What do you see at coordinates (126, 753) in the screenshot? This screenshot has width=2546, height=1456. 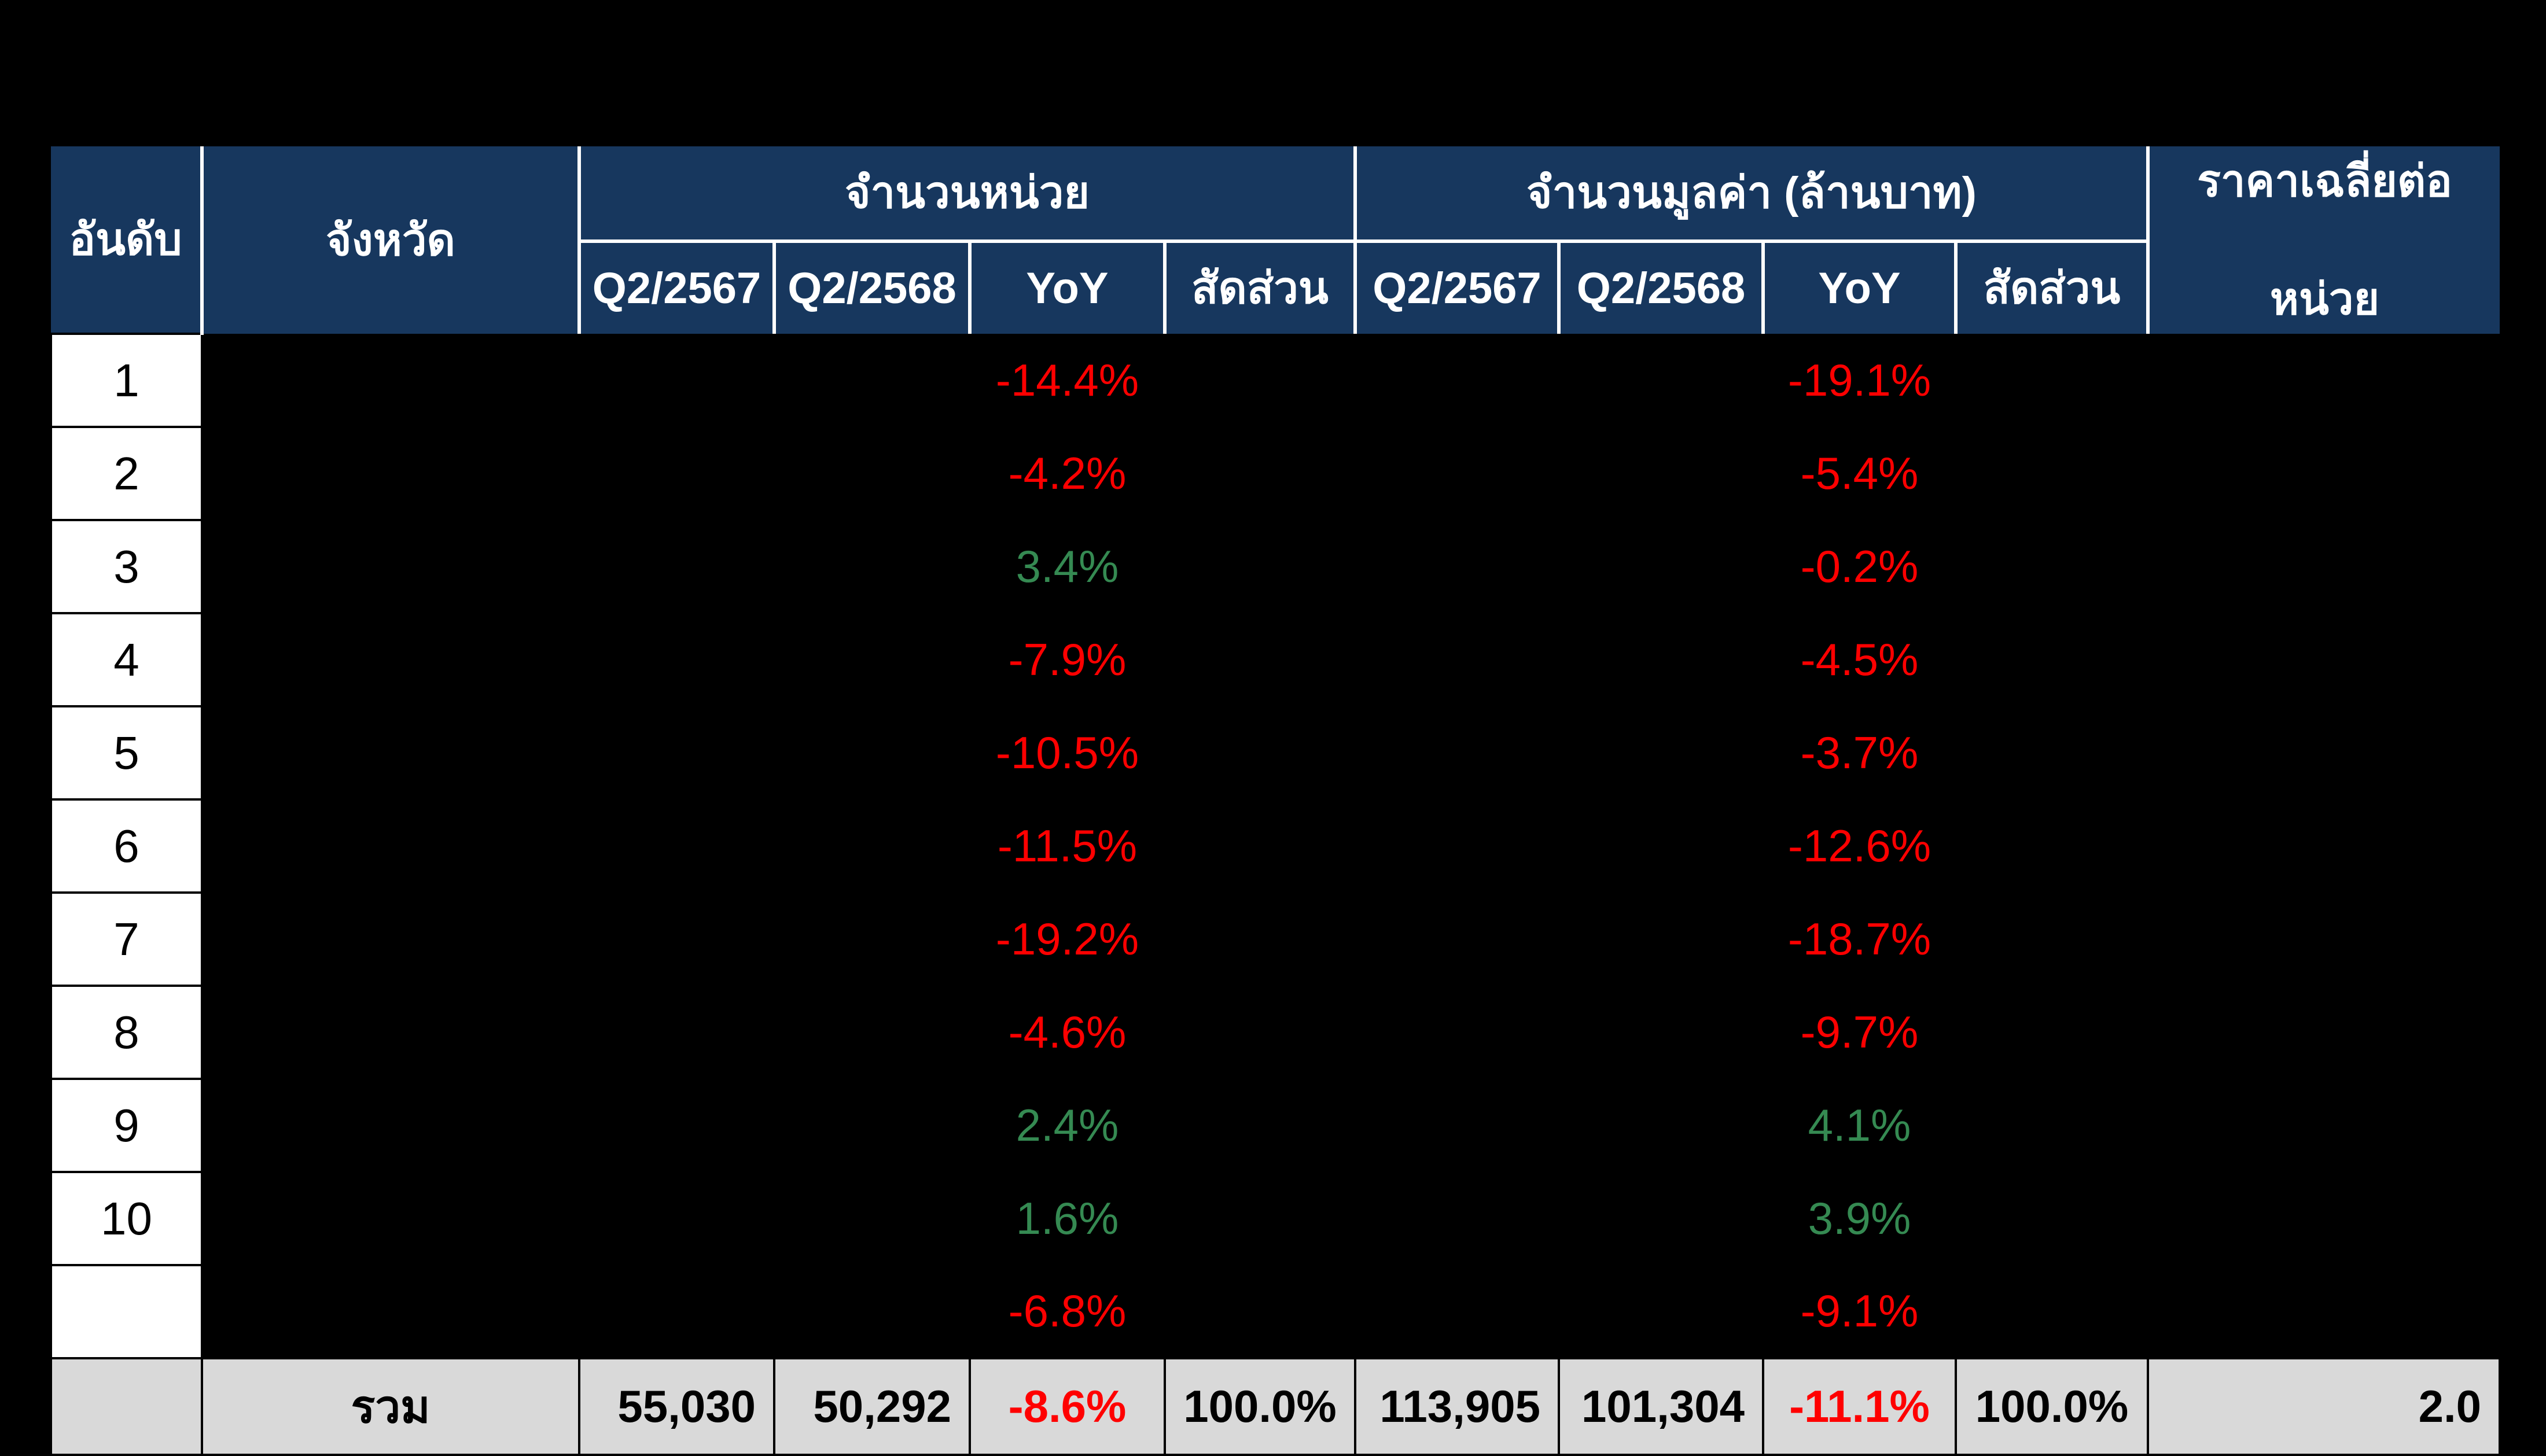 I see `rank-cell: 5` at bounding box center [126, 753].